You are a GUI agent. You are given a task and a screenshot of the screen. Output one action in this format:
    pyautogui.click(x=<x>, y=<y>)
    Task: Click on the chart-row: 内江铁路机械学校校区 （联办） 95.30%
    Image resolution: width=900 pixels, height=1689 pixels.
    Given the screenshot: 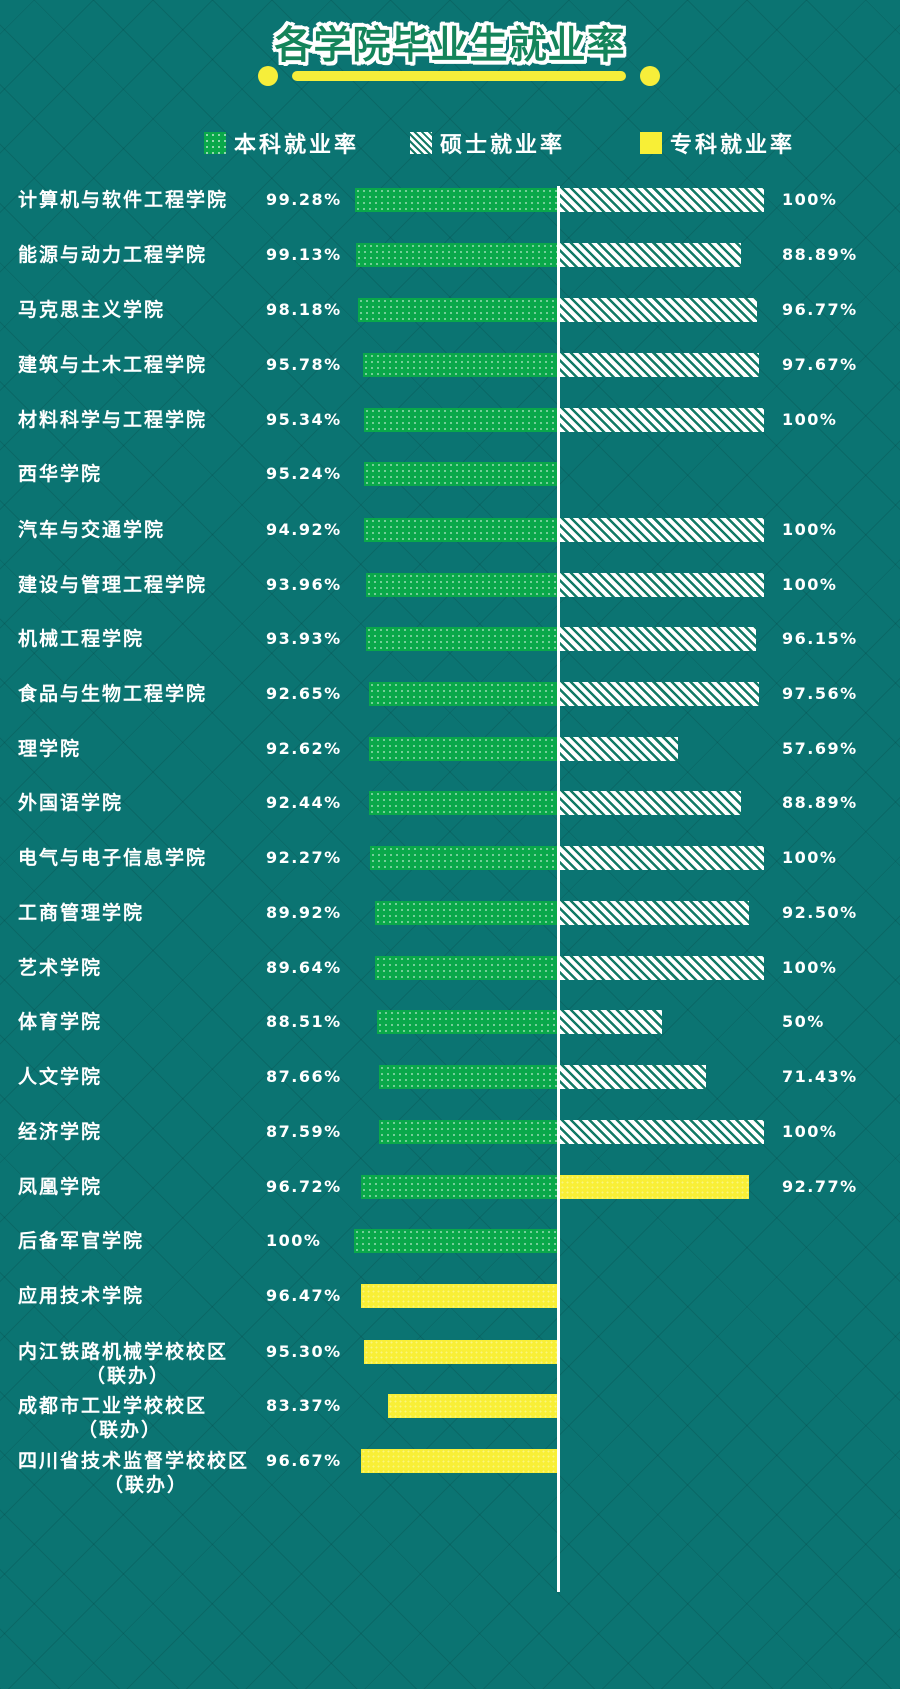 What is the action you would take?
    pyautogui.click(x=450, y=1363)
    